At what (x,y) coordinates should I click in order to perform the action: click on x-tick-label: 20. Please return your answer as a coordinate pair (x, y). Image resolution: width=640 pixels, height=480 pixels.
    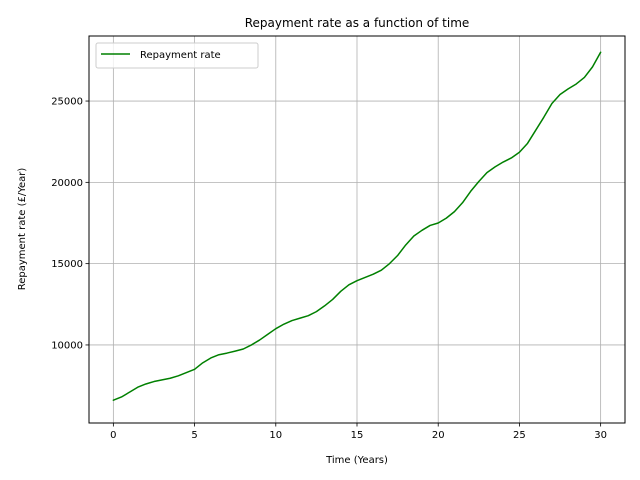
    Looking at the image, I should click on (438, 435).